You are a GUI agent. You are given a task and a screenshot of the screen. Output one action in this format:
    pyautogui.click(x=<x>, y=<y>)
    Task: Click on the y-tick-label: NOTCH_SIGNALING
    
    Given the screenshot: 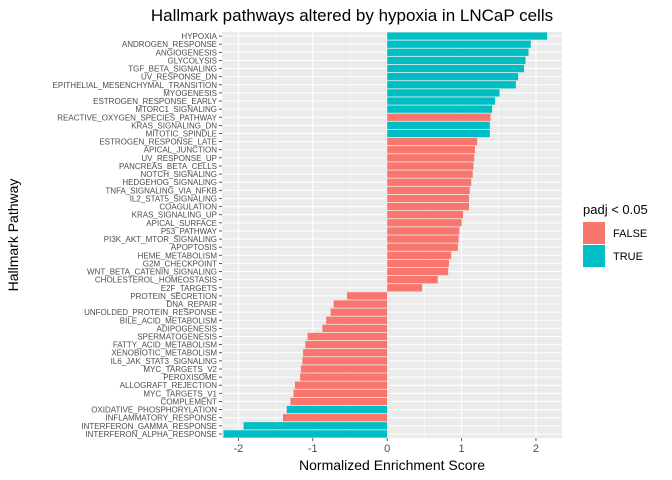 What is the action you would take?
    pyautogui.click(x=179, y=174)
    